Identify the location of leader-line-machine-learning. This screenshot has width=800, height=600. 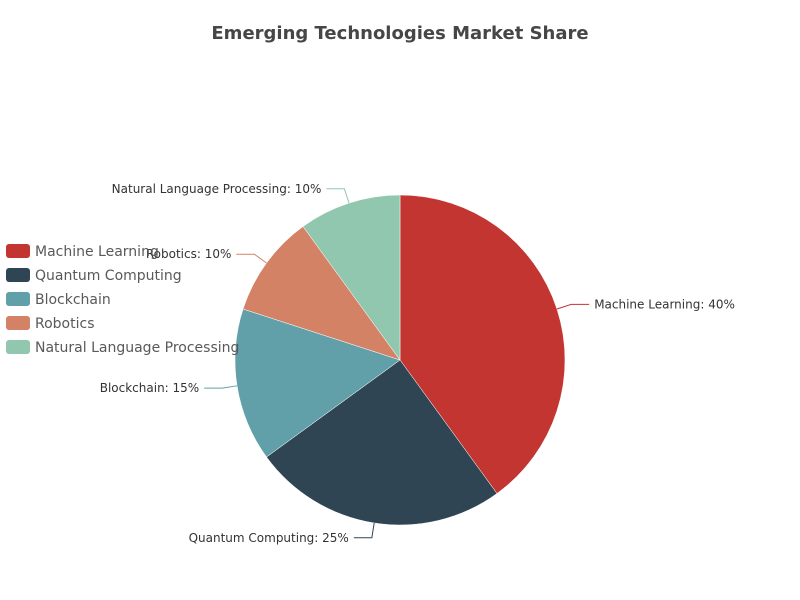
(573, 306).